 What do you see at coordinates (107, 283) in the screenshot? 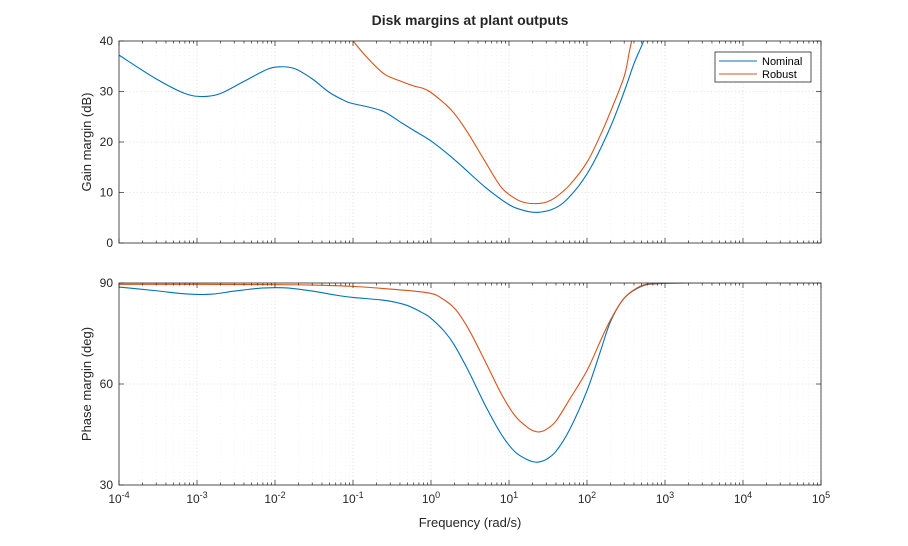
I see `y-tick-label: 90` at bounding box center [107, 283].